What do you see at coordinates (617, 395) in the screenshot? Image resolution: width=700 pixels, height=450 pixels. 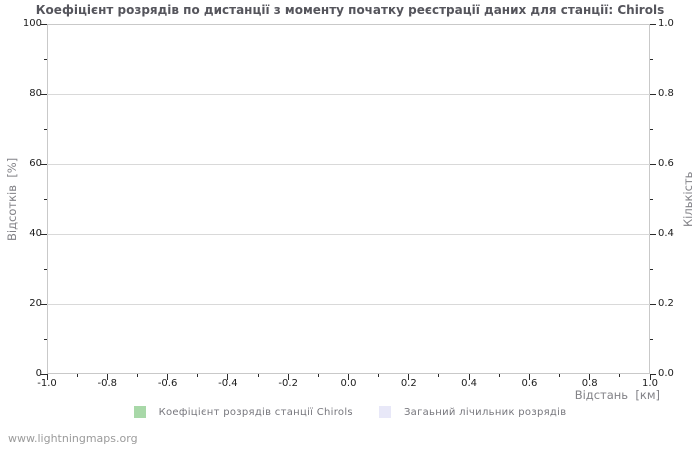 I see `x-axis-label: Відстань [км]` at bounding box center [617, 395].